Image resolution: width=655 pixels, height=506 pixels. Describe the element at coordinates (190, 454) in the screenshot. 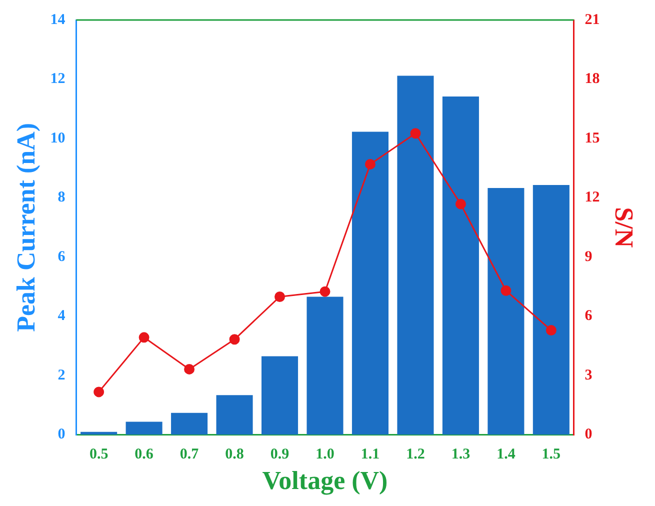

I see `x-tick-label: 0.7` at that location.